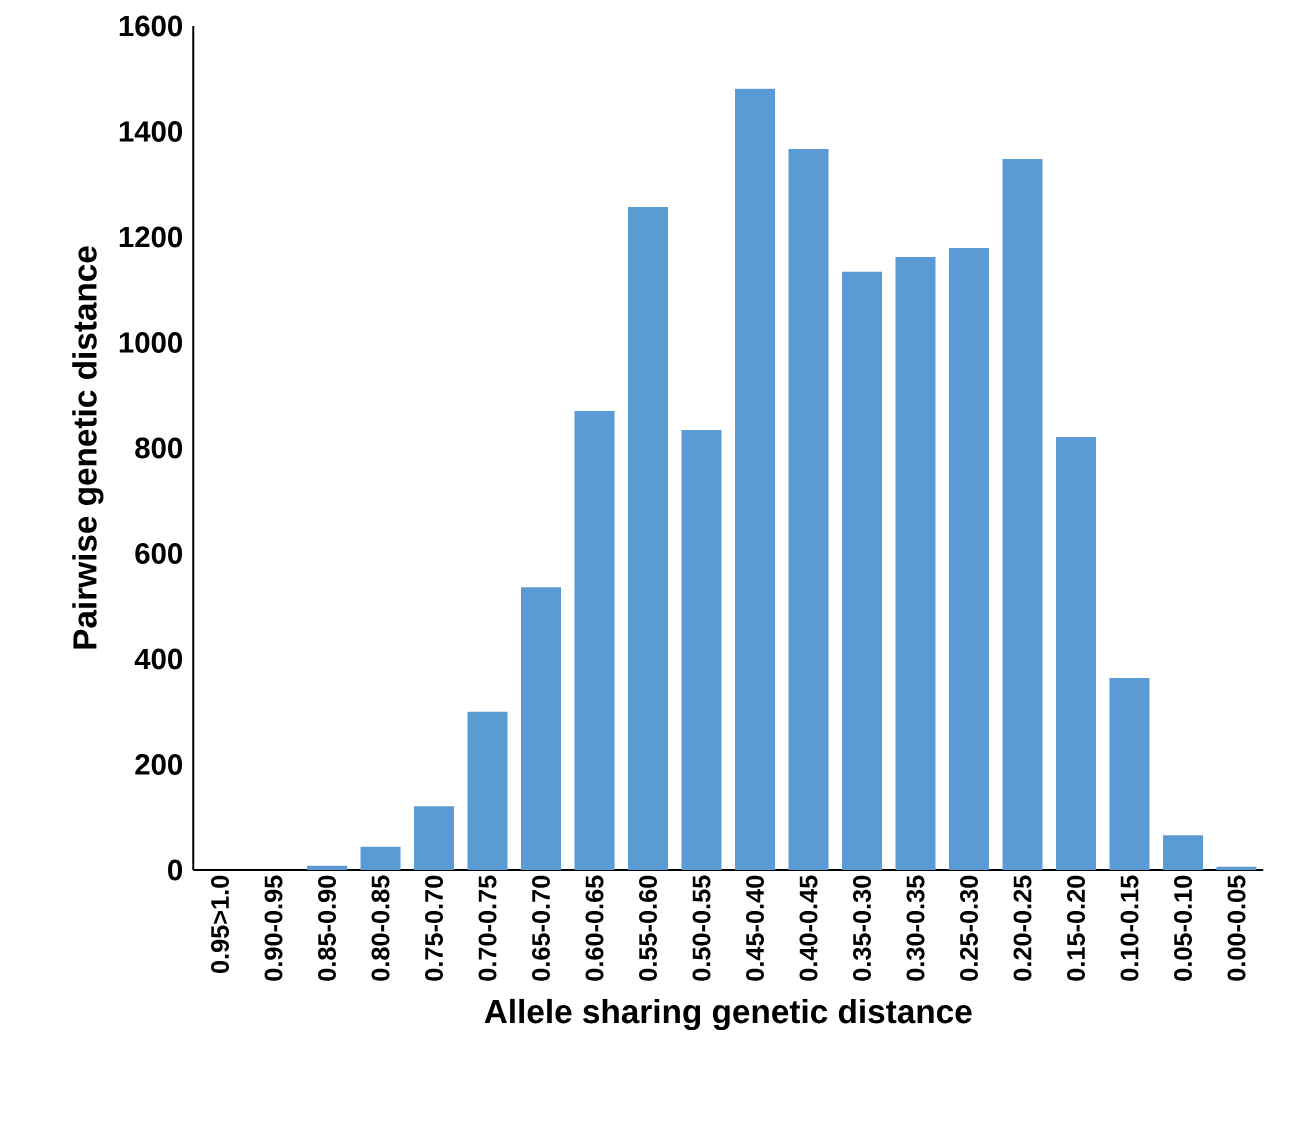  Describe the element at coordinates (648, 928) in the screenshot. I see `x-tick-label: 0.55-0.60` at that location.